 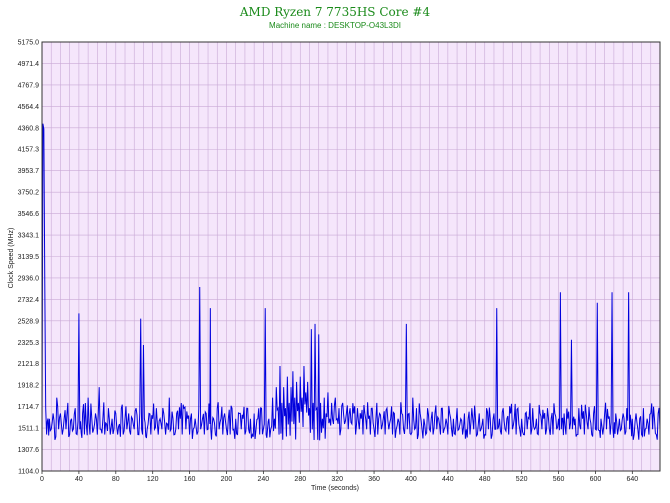 I want to click on x-tick-label: 560, so click(x=559, y=479).